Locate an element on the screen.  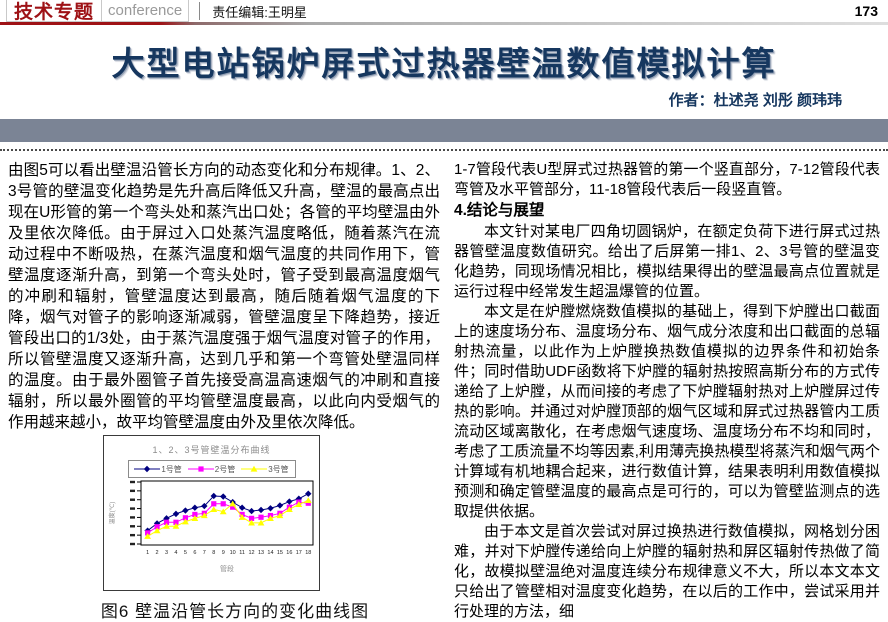
page-number: 173 is located at coordinates (866, 11).